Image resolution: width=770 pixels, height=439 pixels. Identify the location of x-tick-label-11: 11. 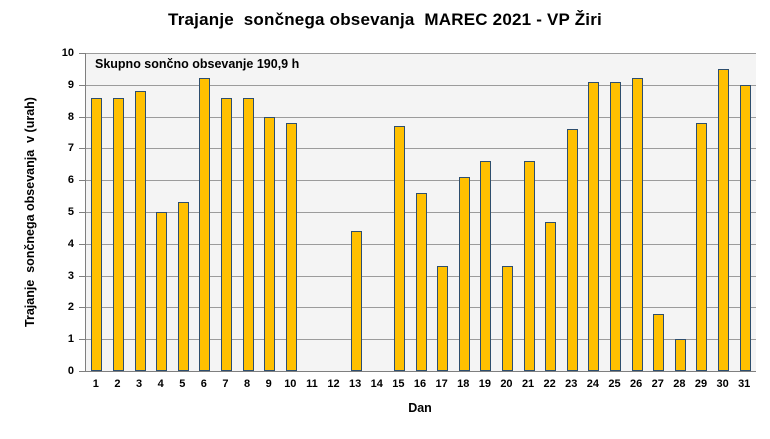
(312, 384).